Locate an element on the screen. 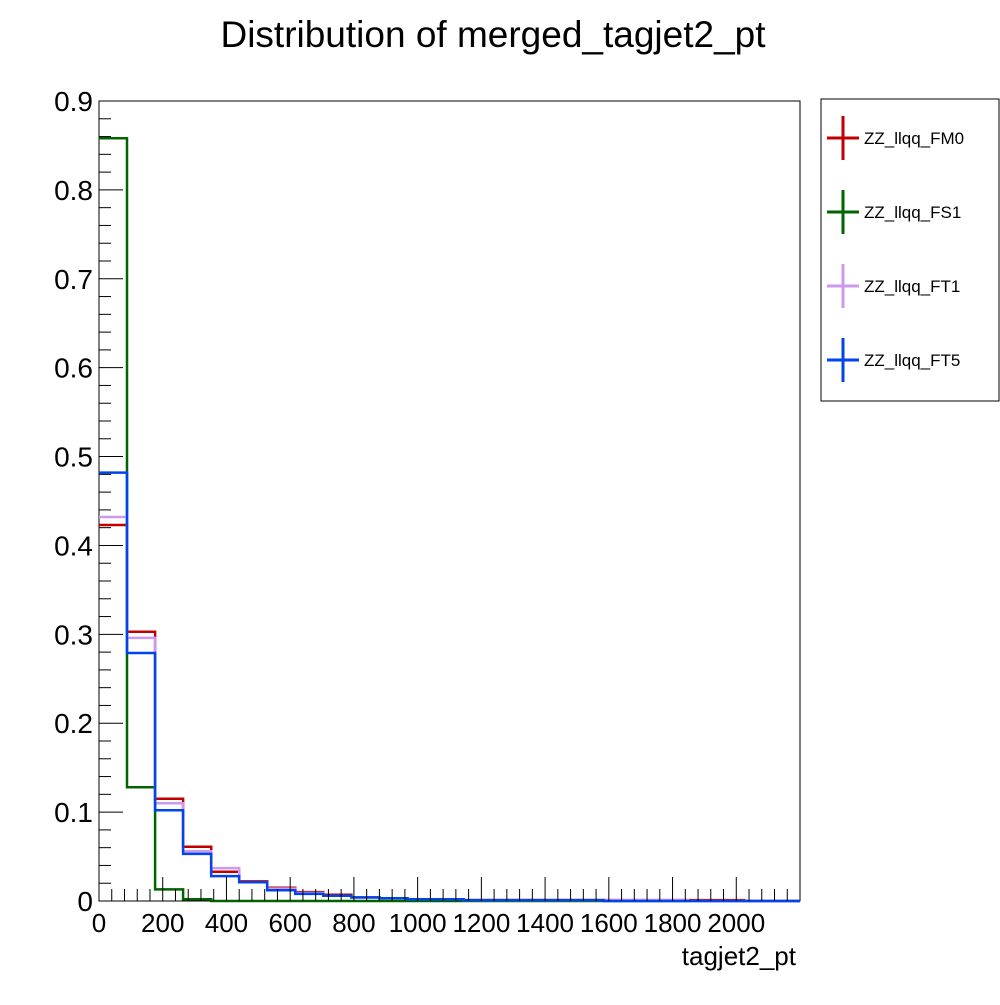 This screenshot has height=1005, width=1000. y-tick-label: 0.9 is located at coordinates (73, 101).